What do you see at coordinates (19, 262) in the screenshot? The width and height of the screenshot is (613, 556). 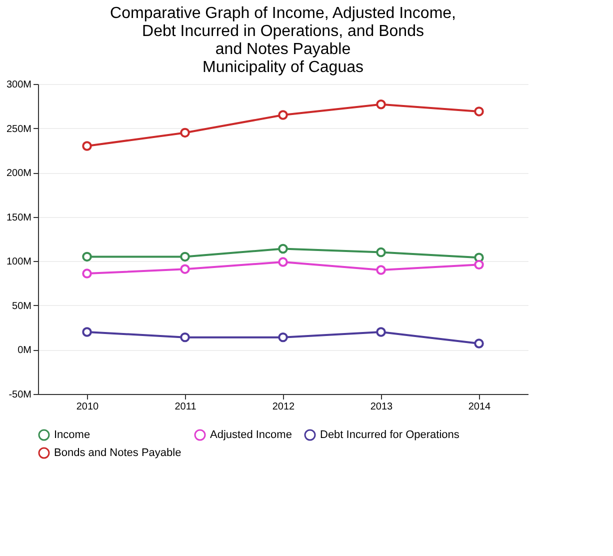 I see `y-tick-label: 100M` at bounding box center [19, 262].